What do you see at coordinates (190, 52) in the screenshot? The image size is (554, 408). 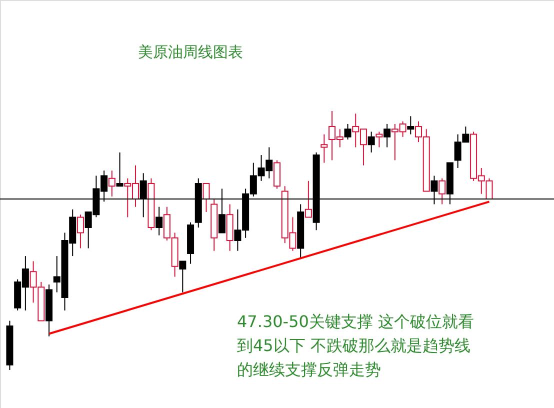 I see `chart-title: 美原油周线图表` at bounding box center [190, 52].